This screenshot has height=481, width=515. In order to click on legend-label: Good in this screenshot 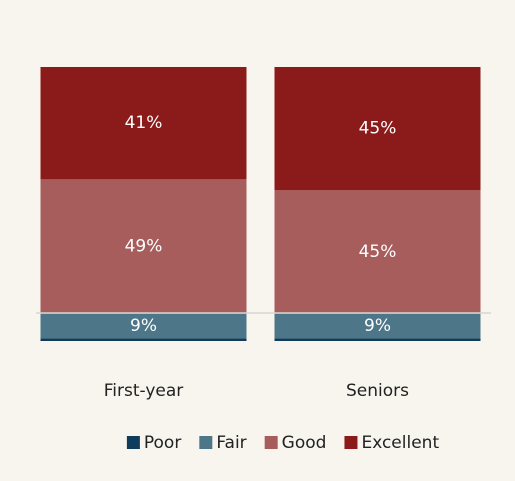, I will do `click(304, 443)`.